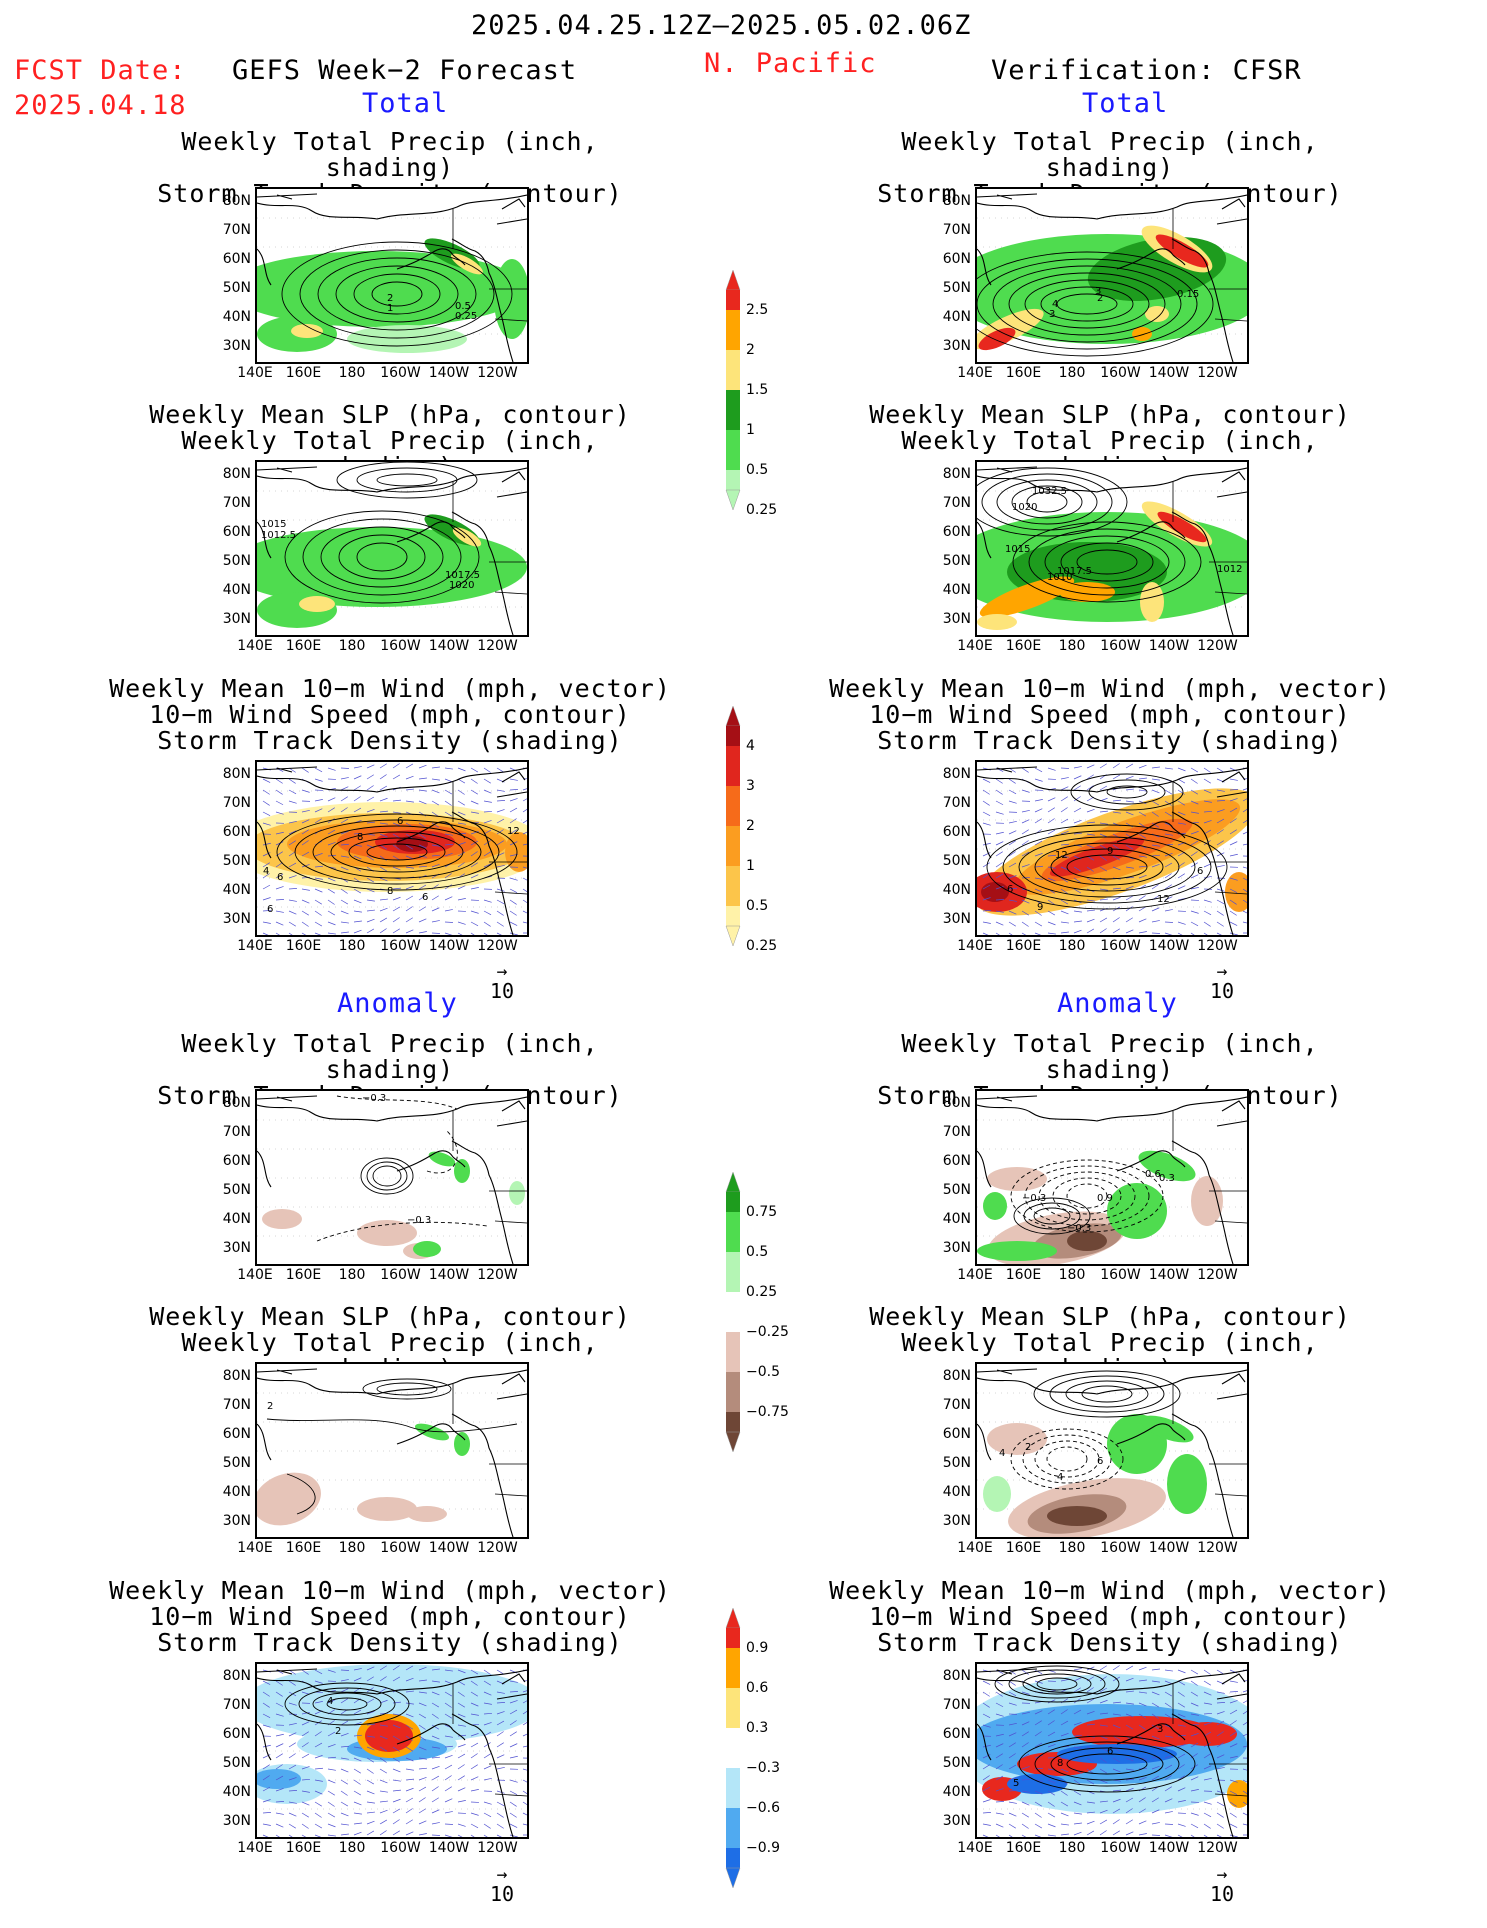 The image size is (1487, 1928). Describe the element at coordinates (273, 524) in the screenshot. I see `contour-label: 1015` at that location.